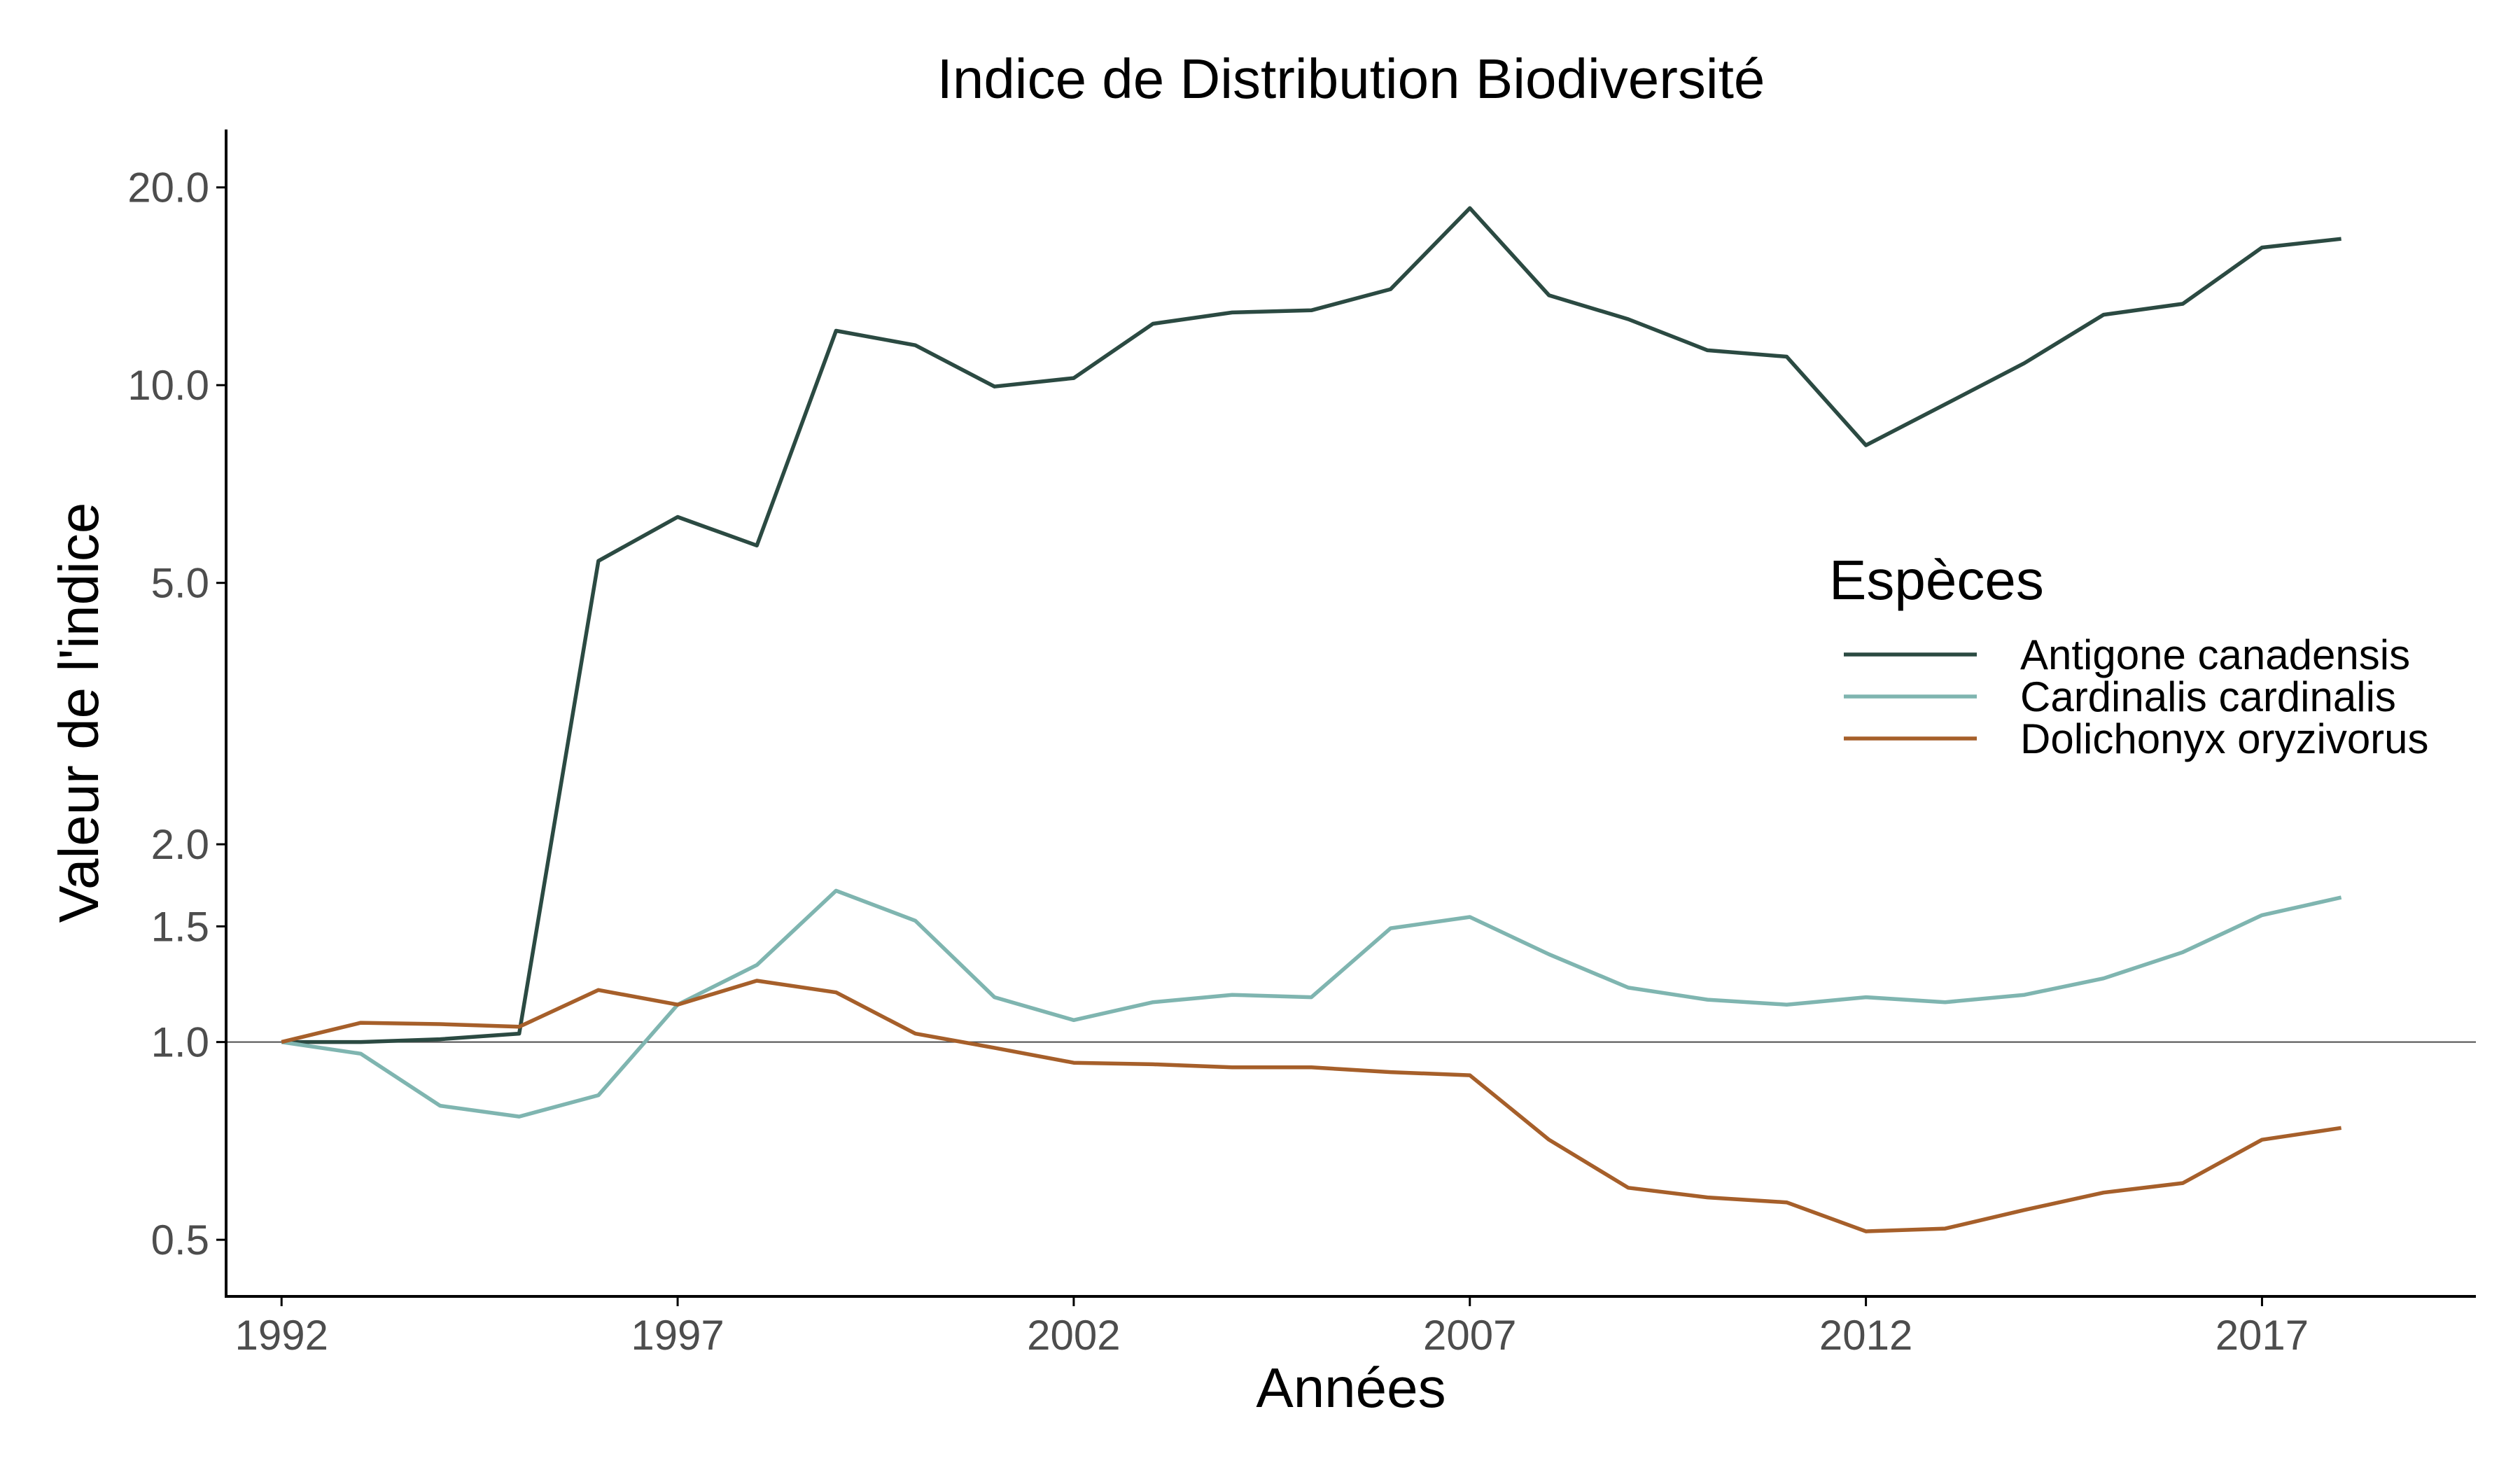  What do you see at coordinates (176, 714) in the screenshot?
I see `y-axis-ticks: 0.5 1.0 1.5 2.0 5.0 10.0 20.0` at bounding box center [176, 714].